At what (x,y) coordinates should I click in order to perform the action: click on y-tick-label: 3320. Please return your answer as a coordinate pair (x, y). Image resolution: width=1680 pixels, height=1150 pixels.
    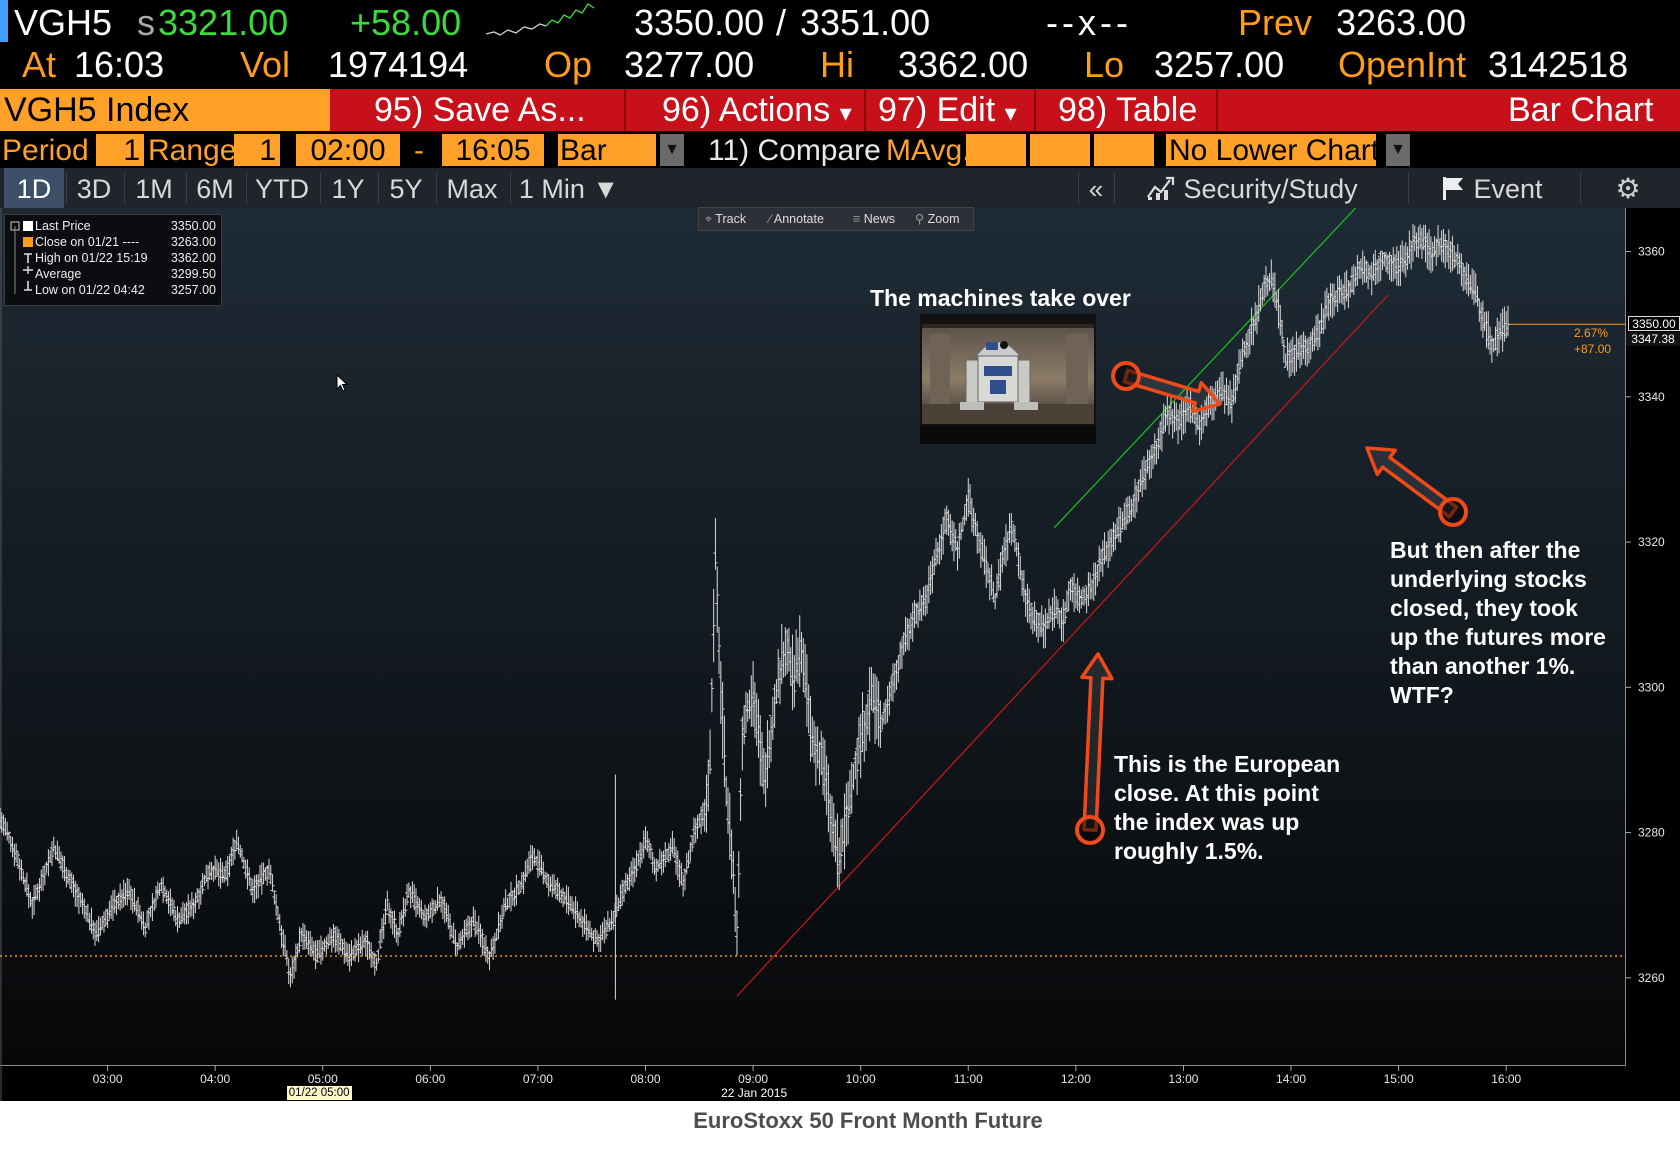
    Looking at the image, I should click on (1651, 542).